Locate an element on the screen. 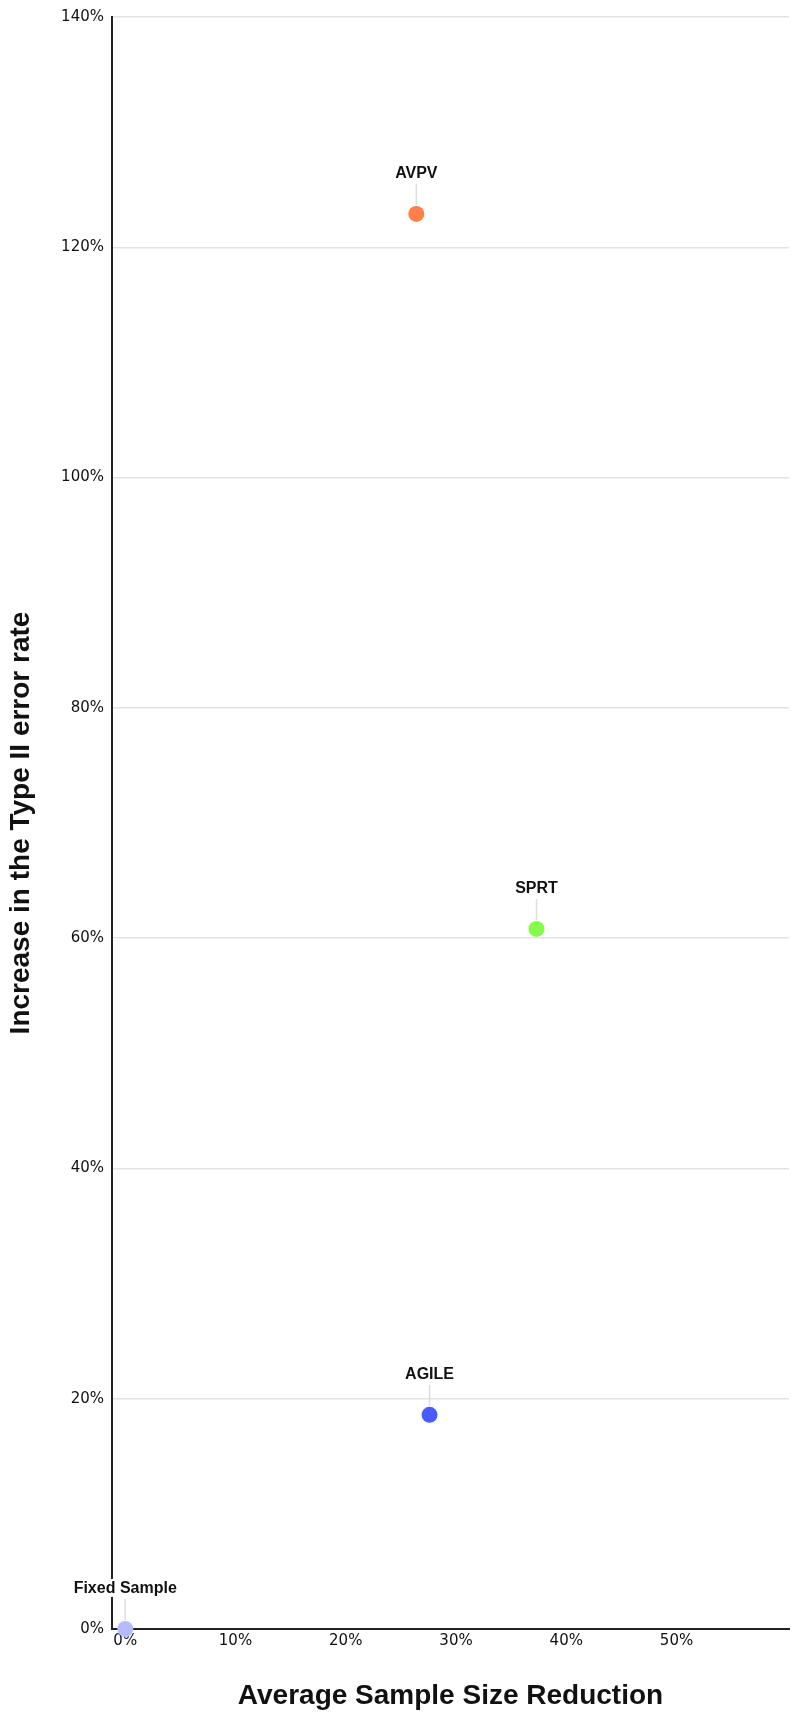 This screenshot has height=1717, width=797. y-tick-label: 40% is located at coordinates (87, 1167).